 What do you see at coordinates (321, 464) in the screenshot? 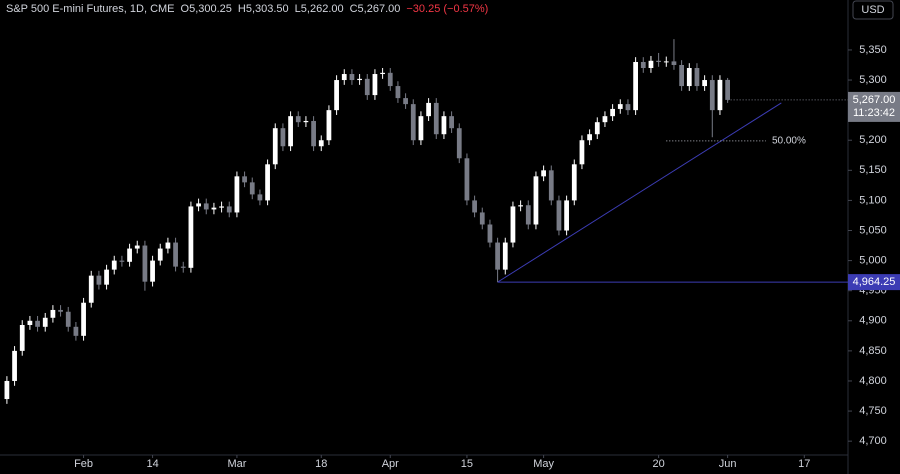
I see `x-tick-label: 18` at bounding box center [321, 464].